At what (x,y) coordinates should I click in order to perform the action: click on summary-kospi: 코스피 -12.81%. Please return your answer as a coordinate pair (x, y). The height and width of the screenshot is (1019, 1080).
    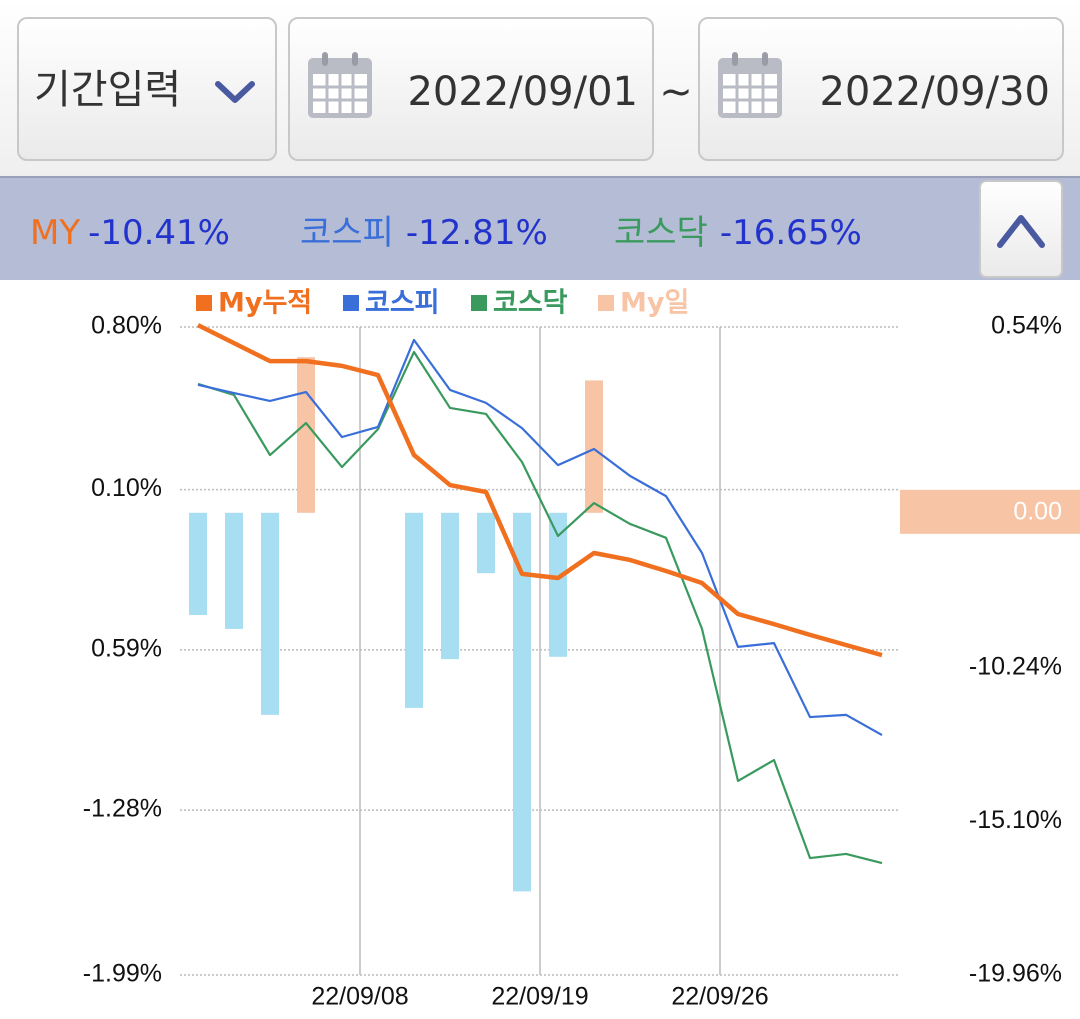
    Looking at the image, I should click on (424, 233).